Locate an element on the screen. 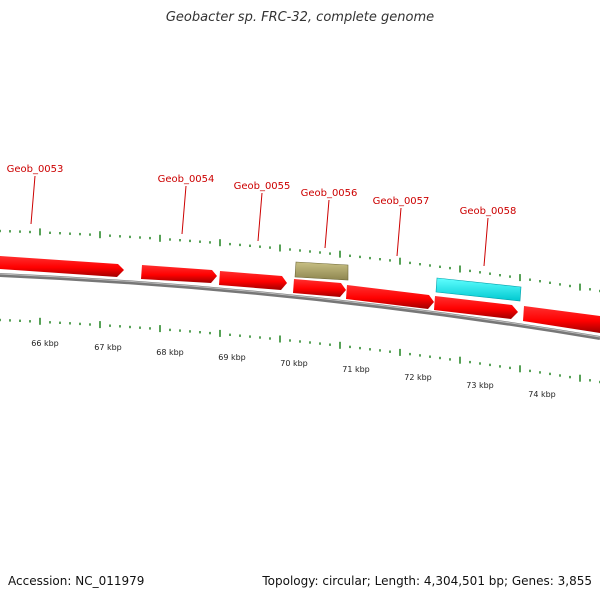 The image size is (600, 600). gene-label-geob-0058: Geob_0058 is located at coordinates (488, 211).